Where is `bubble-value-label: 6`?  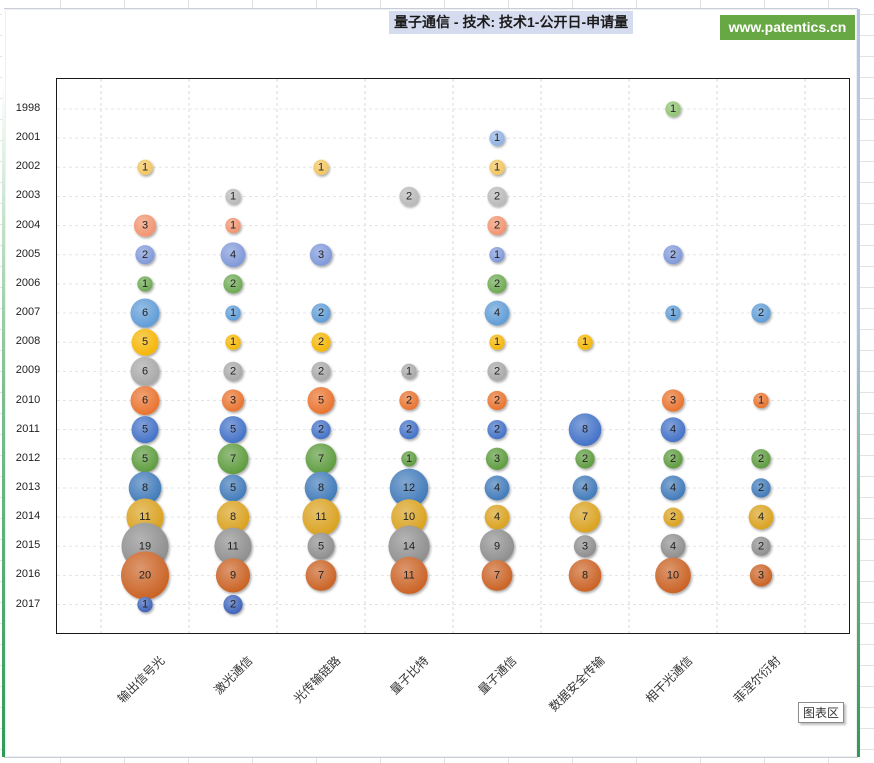
bubble-value-label: 6 is located at coordinates (145, 313).